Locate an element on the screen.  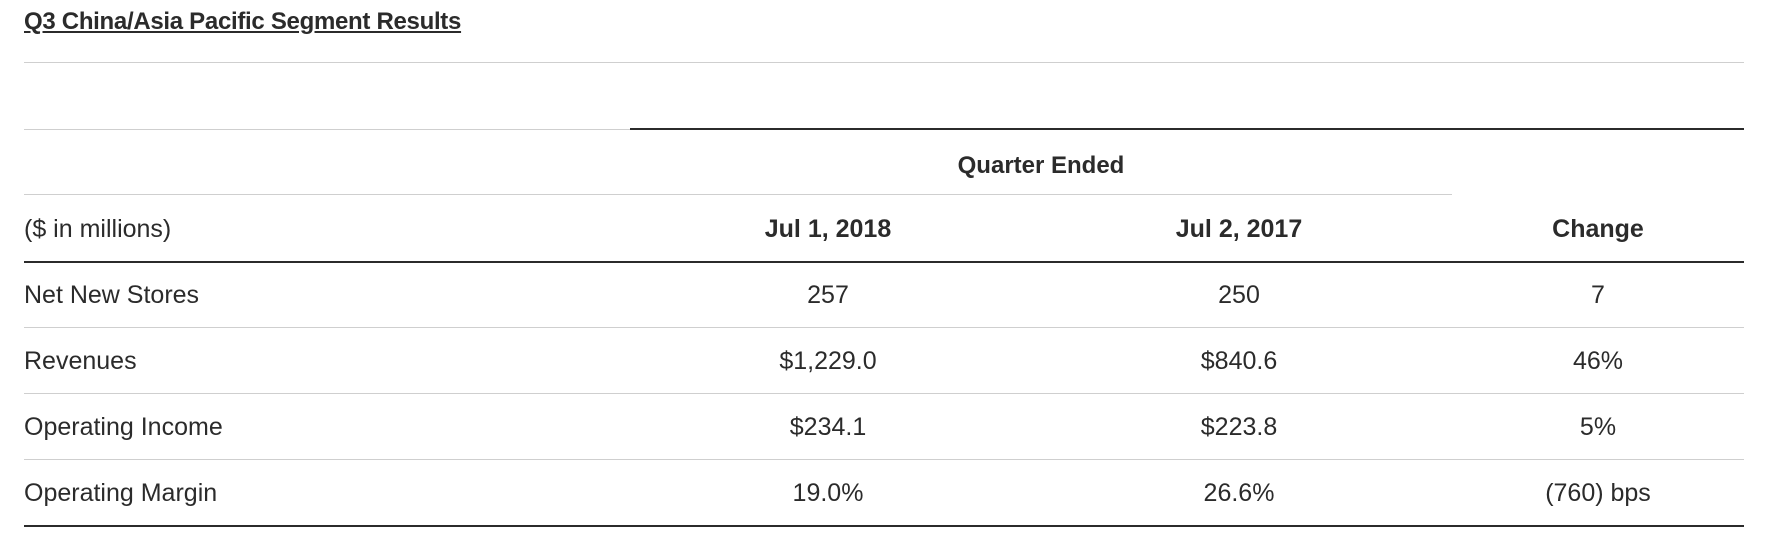
header-bottom-rule is located at coordinates (884, 262).